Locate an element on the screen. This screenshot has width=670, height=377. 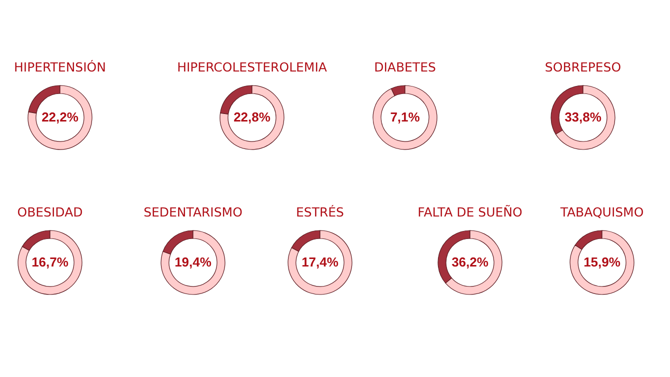
data-label: 15,9% is located at coordinates (602, 262).